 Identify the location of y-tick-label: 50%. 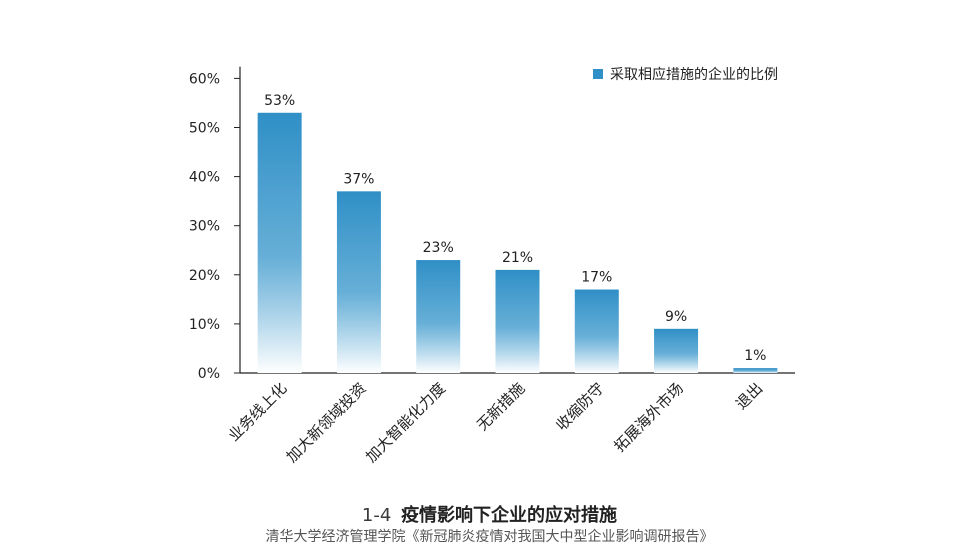
(204, 129).